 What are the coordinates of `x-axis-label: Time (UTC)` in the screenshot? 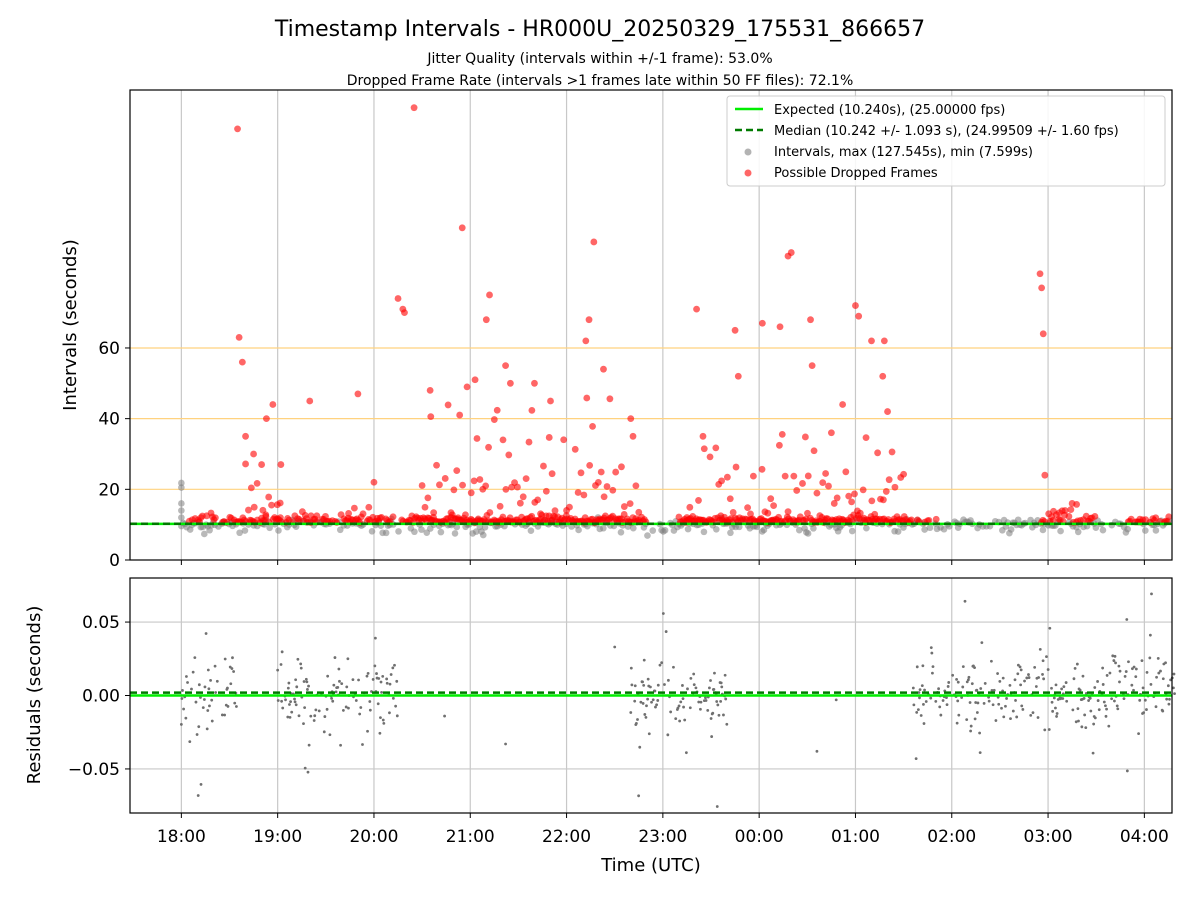 It's located at (650, 865).